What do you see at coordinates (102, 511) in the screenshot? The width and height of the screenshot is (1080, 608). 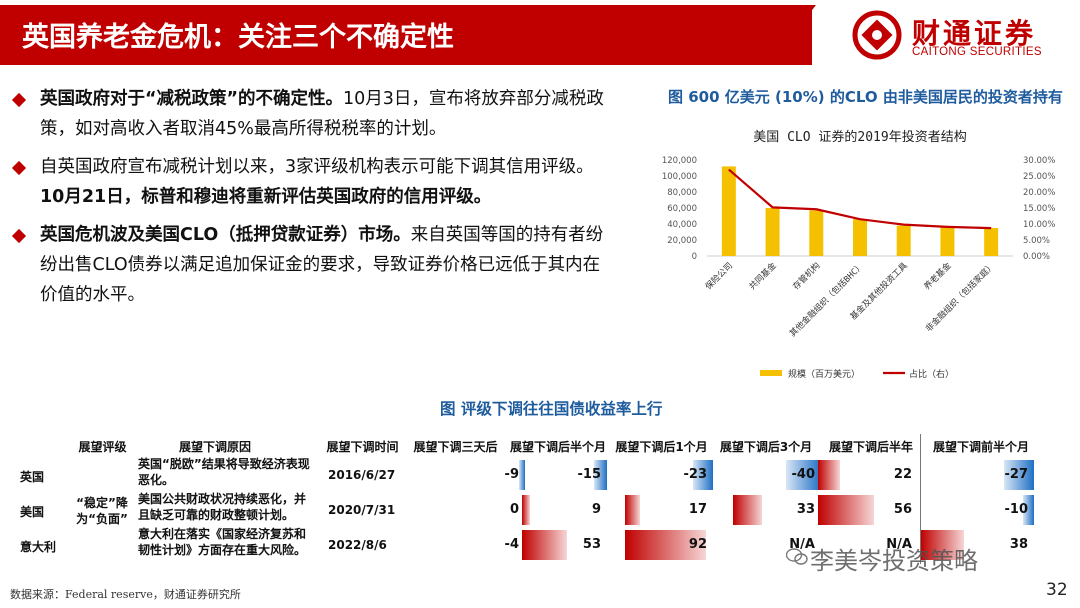 I see `row-rating: “稳定”降为“负面”` at bounding box center [102, 511].